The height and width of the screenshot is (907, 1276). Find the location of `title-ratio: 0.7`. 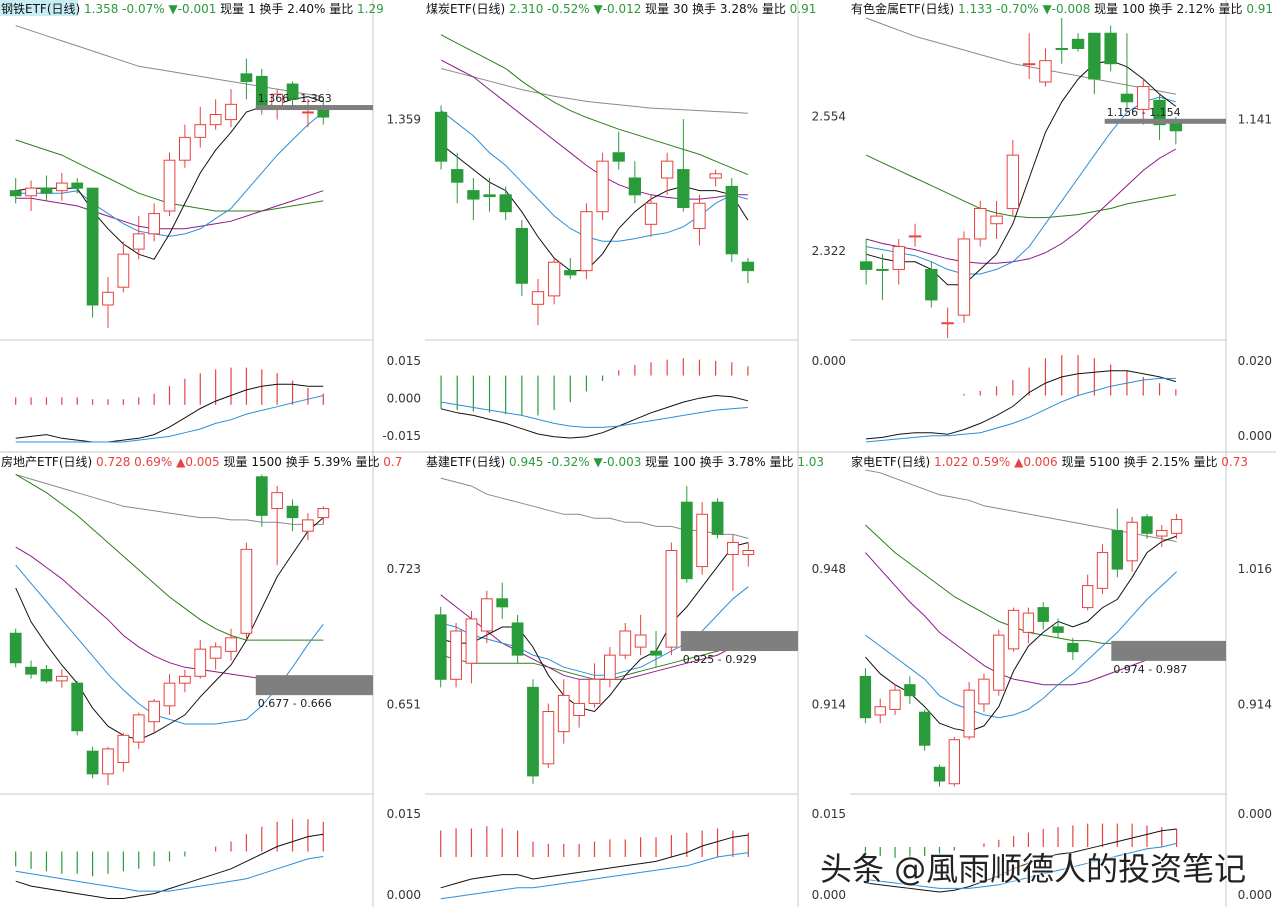

title-ratio: 0.7 is located at coordinates (392, 462).